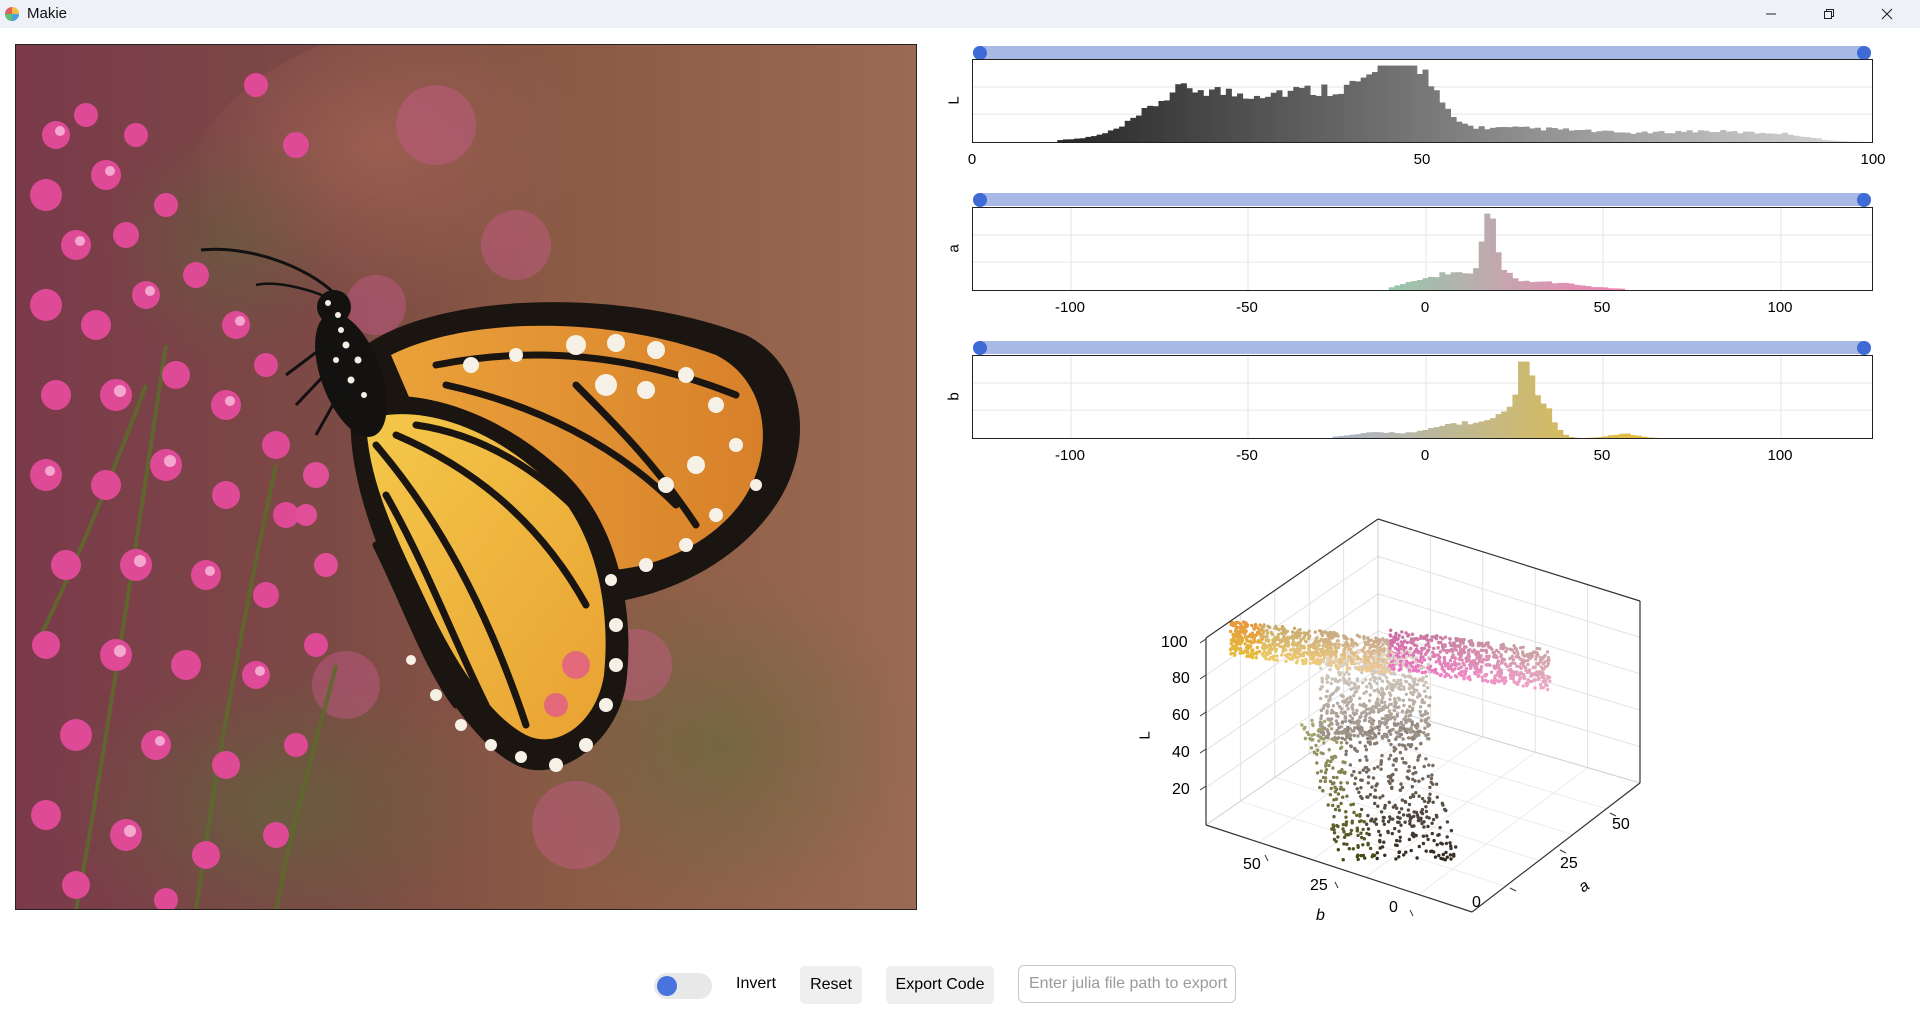  Describe the element at coordinates (1319, 885) in the screenshot. I see `scatter-btick-25: 25` at that location.